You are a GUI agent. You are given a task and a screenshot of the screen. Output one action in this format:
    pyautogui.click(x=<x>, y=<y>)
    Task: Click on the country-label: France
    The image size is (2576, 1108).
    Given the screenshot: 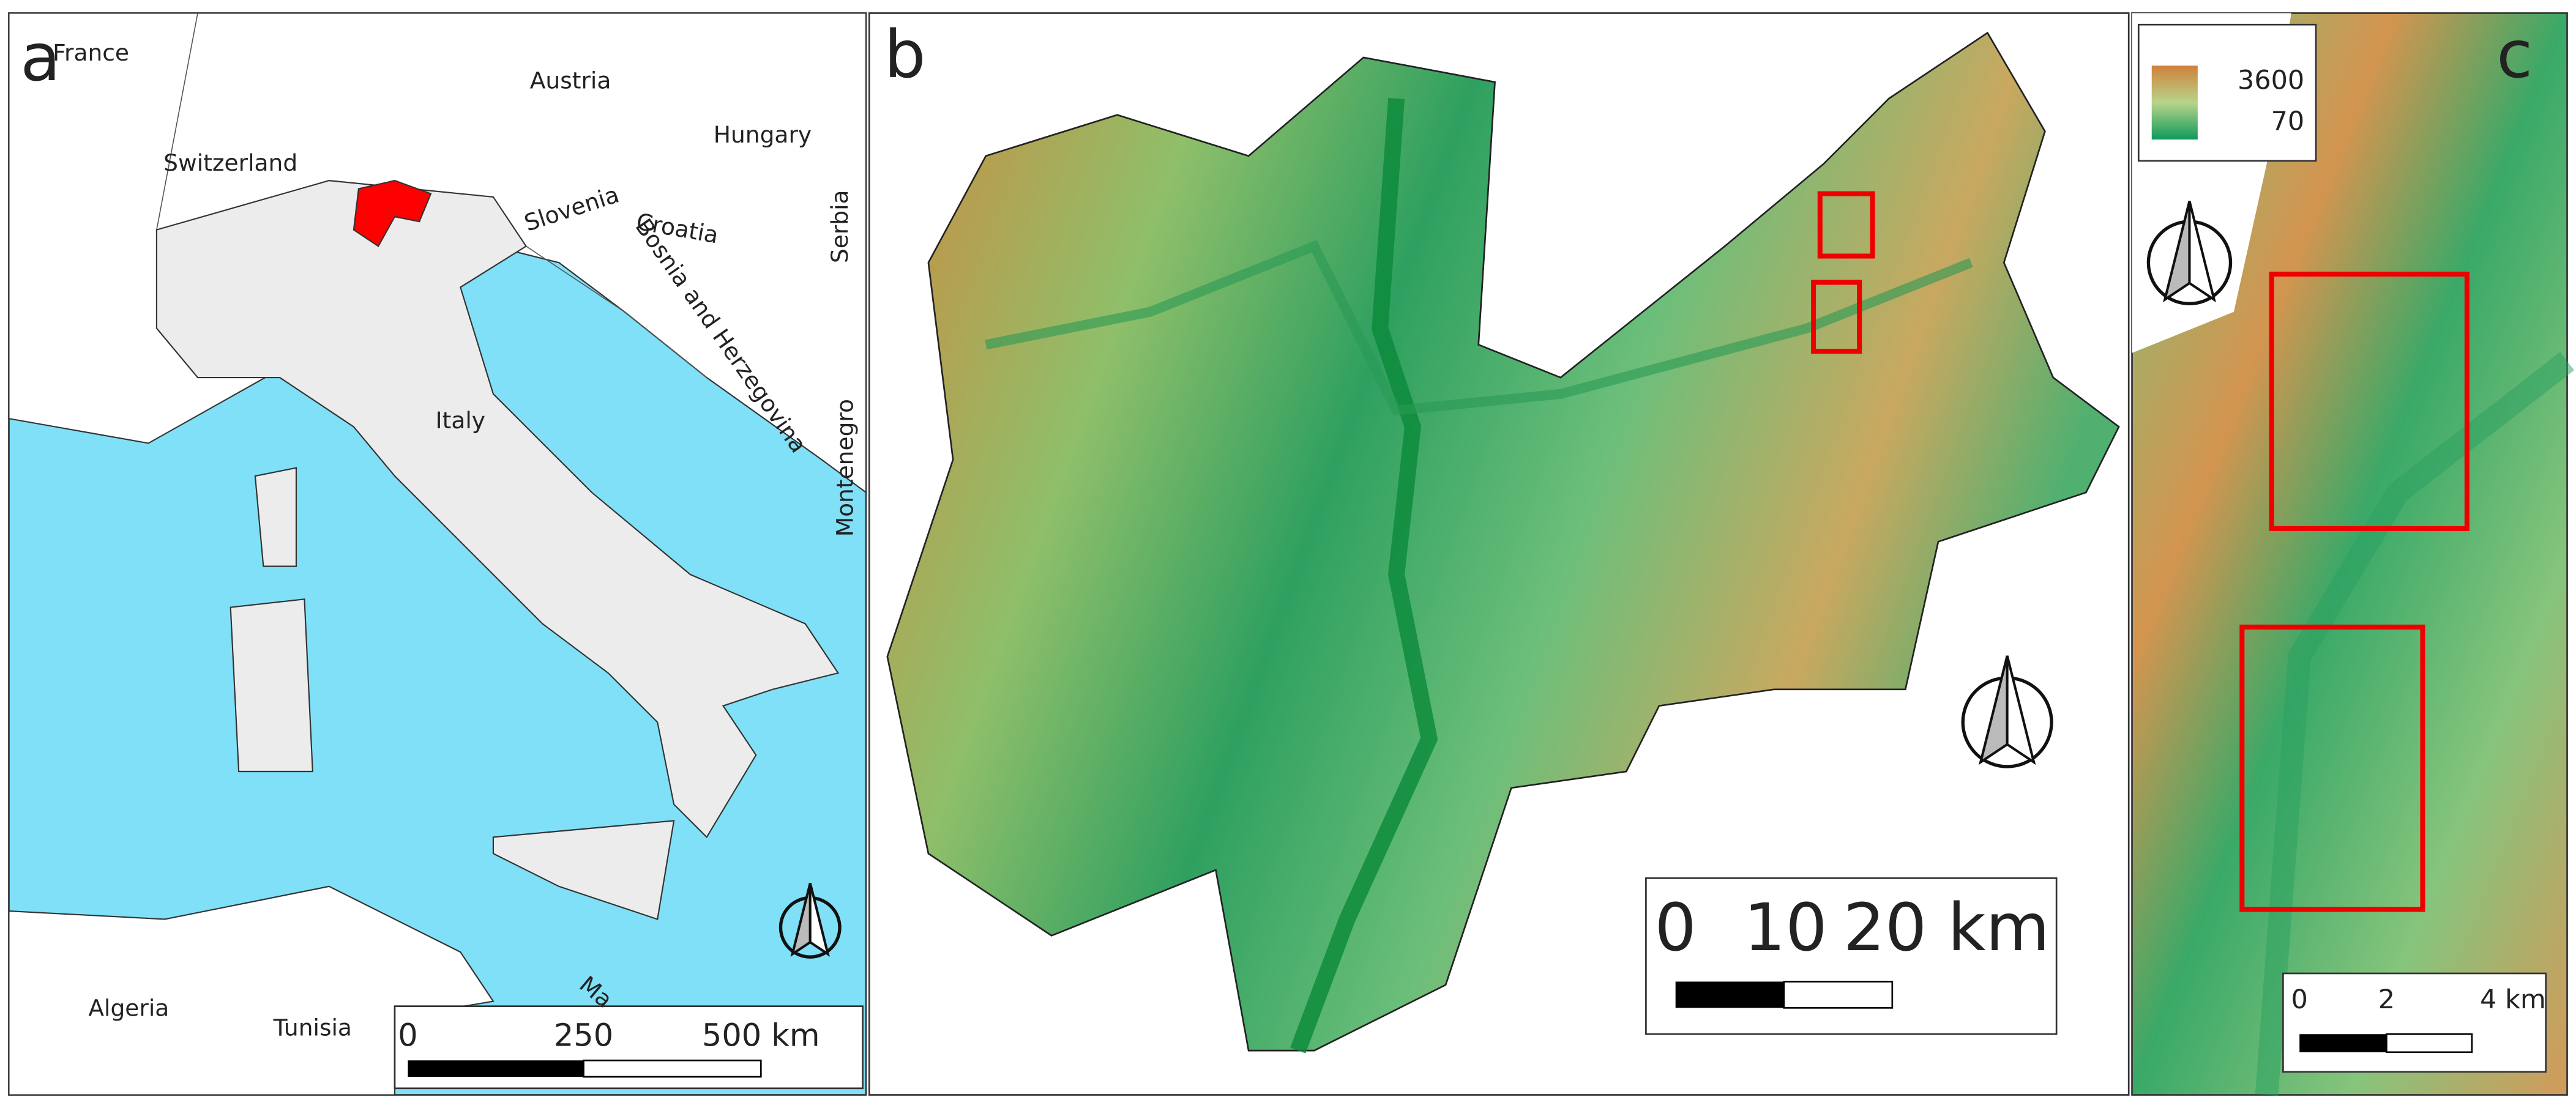 What is the action you would take?
    pyautogui.click(x=91, y=52)
    